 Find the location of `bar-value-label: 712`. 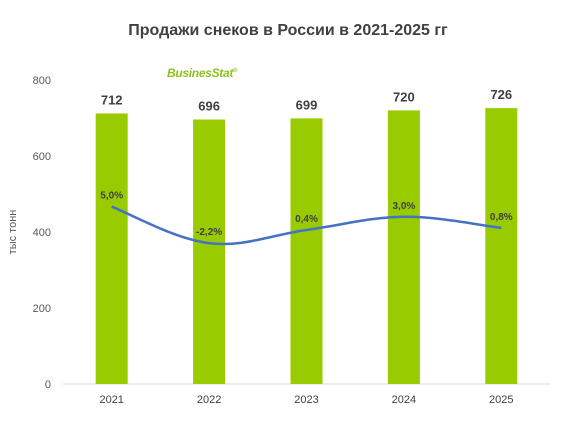

bar-value-label: 712 is located at coordinates (112, 99).